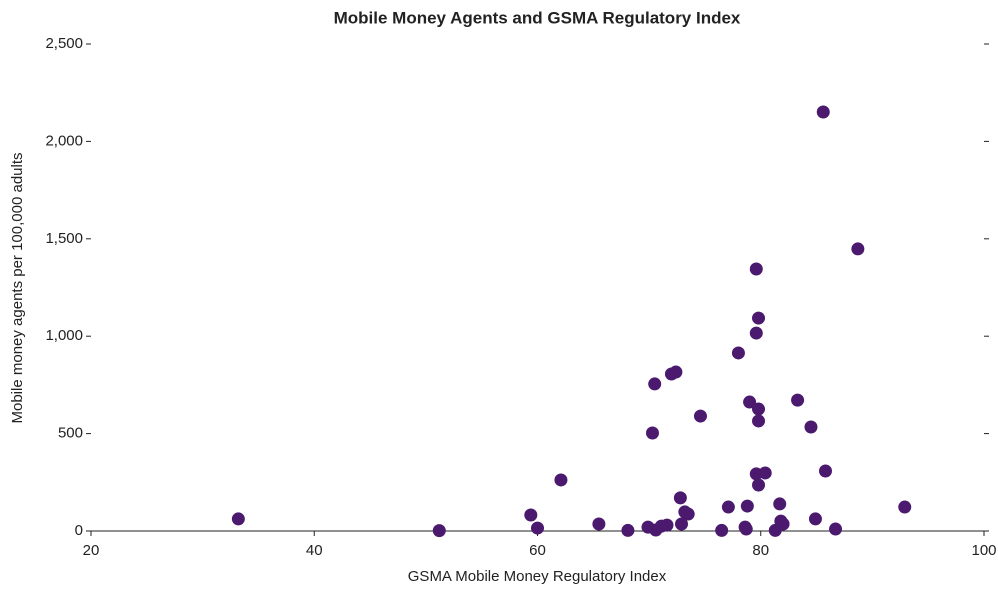 This screenshot has width=998, height=589. Describe the element at coordinates (314, 550) in the screenshot. I see `x-tick-label: 40` at that location.